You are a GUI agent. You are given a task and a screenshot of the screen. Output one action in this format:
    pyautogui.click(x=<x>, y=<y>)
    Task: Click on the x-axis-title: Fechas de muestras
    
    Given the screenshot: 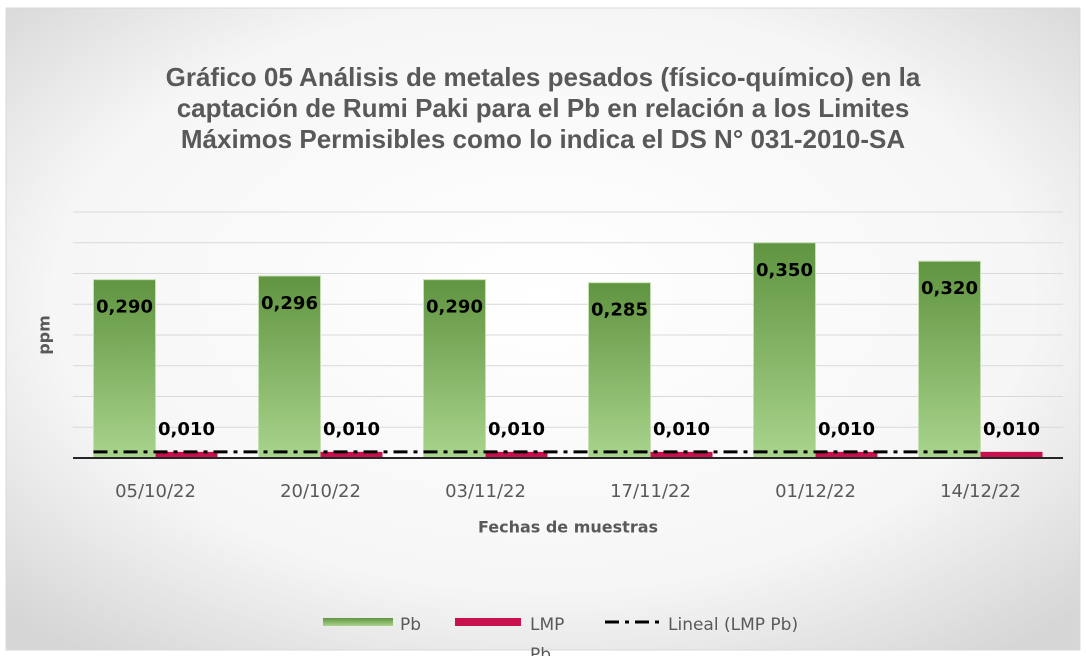 What is the action you would take?
    pyautogui.click(x=568, y=527)
    